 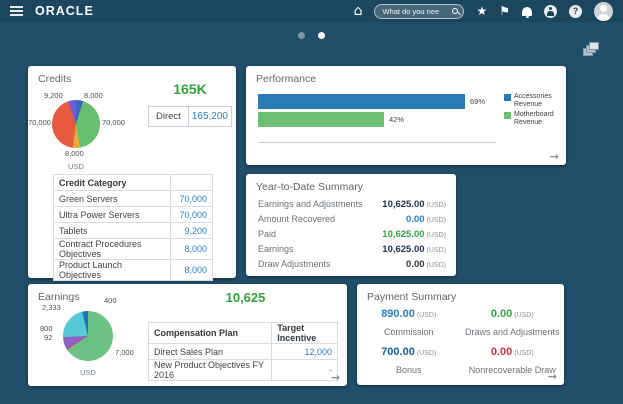 I want to click on ytd-label: Earnings, so click(x=276, y=249).